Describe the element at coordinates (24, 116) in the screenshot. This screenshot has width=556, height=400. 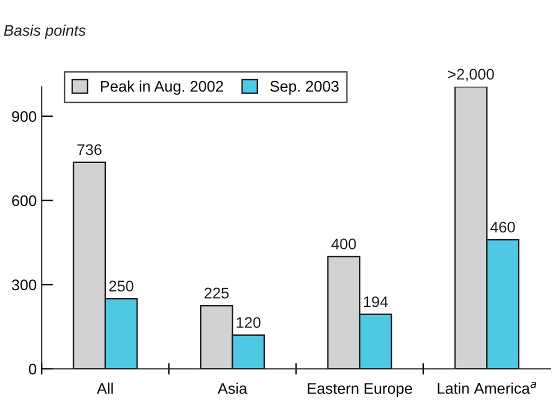
I see `y-tick-label: 900` at that location.